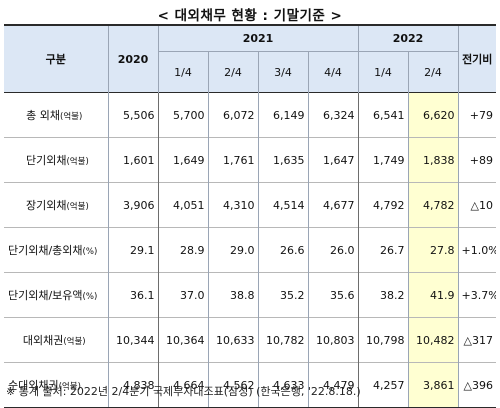  I want to click on table-cell: 6,620, so click(432, 115).